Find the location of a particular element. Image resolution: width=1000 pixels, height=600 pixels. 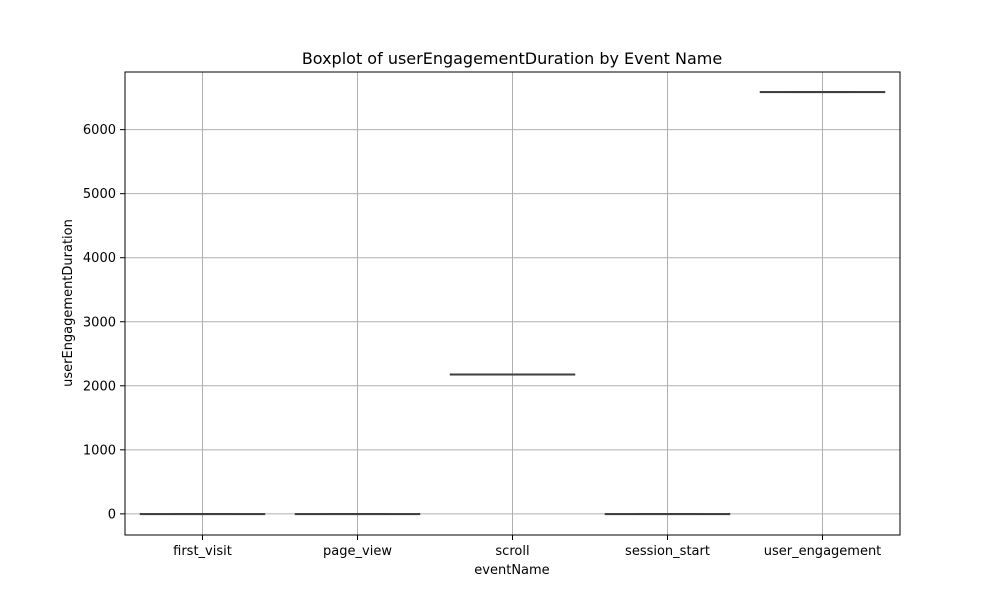

box-scroll is located at coordinates (512, 374).